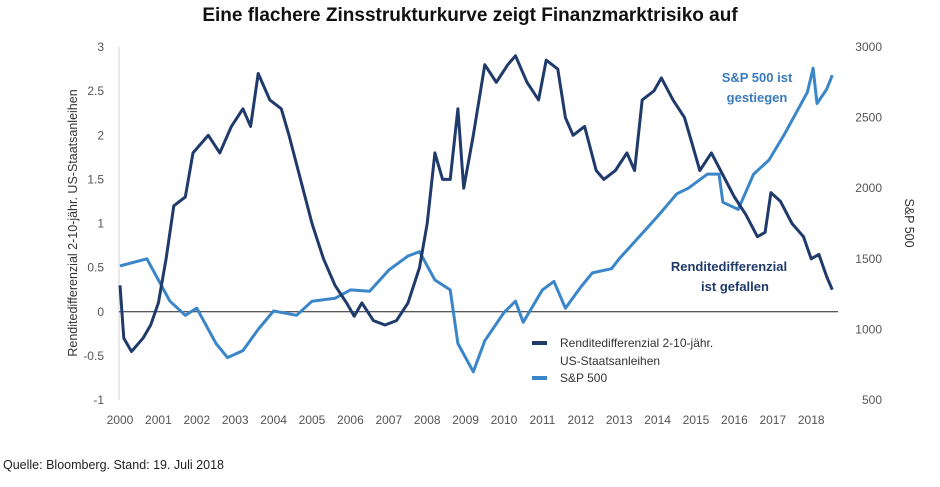  I want to click on x-tick-label: 2012, so click(580, 420).